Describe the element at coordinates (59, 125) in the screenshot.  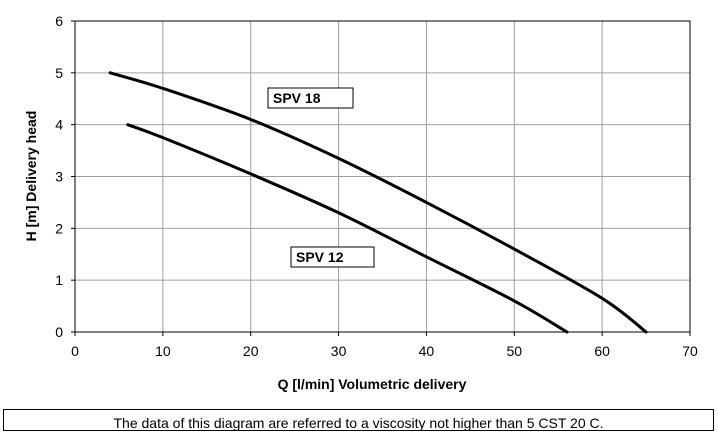
I see `y-tick-label: 4` at that location.